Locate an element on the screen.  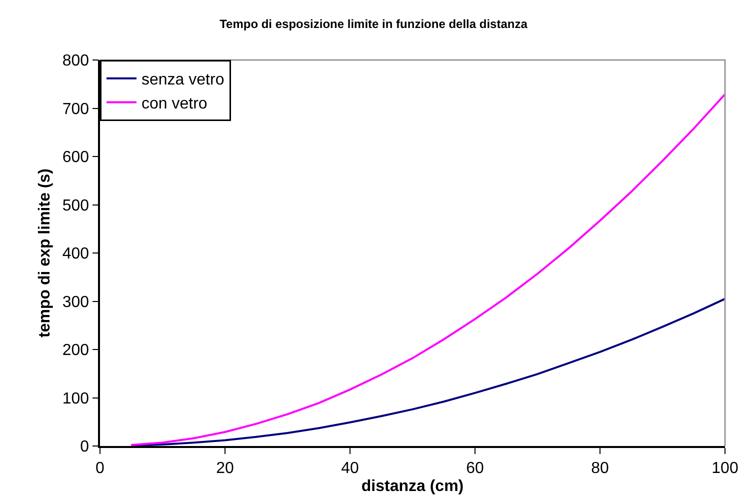
chart-title: Tempo di esposizione limite in funzione della distanza is located at coordinates (374, 24).